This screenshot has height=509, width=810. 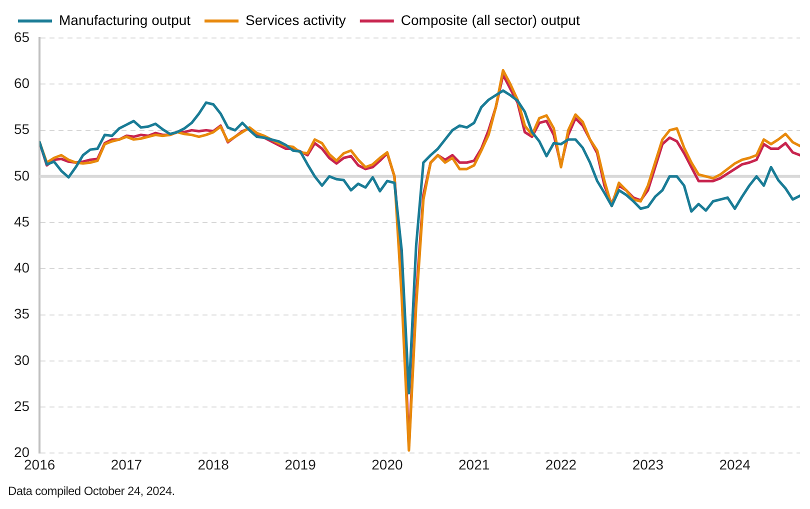 I want to click on y-tick-label: 30, so click(x=22, y=360).